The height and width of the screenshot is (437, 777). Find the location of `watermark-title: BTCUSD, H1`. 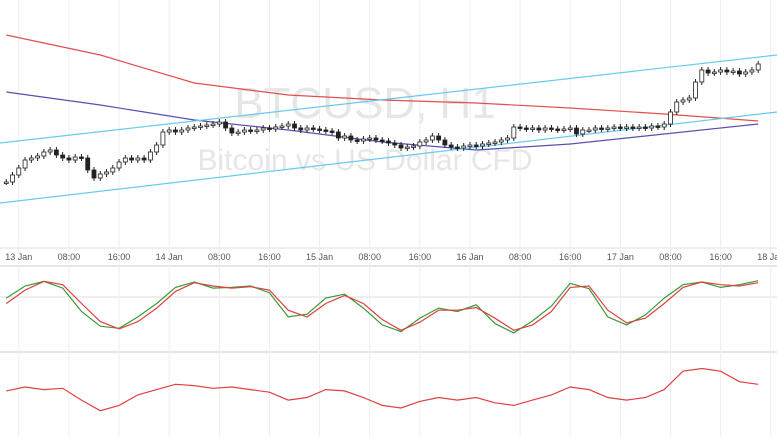

watermark-title: BTCUSD, H1 is located at coordinates (365, 103).